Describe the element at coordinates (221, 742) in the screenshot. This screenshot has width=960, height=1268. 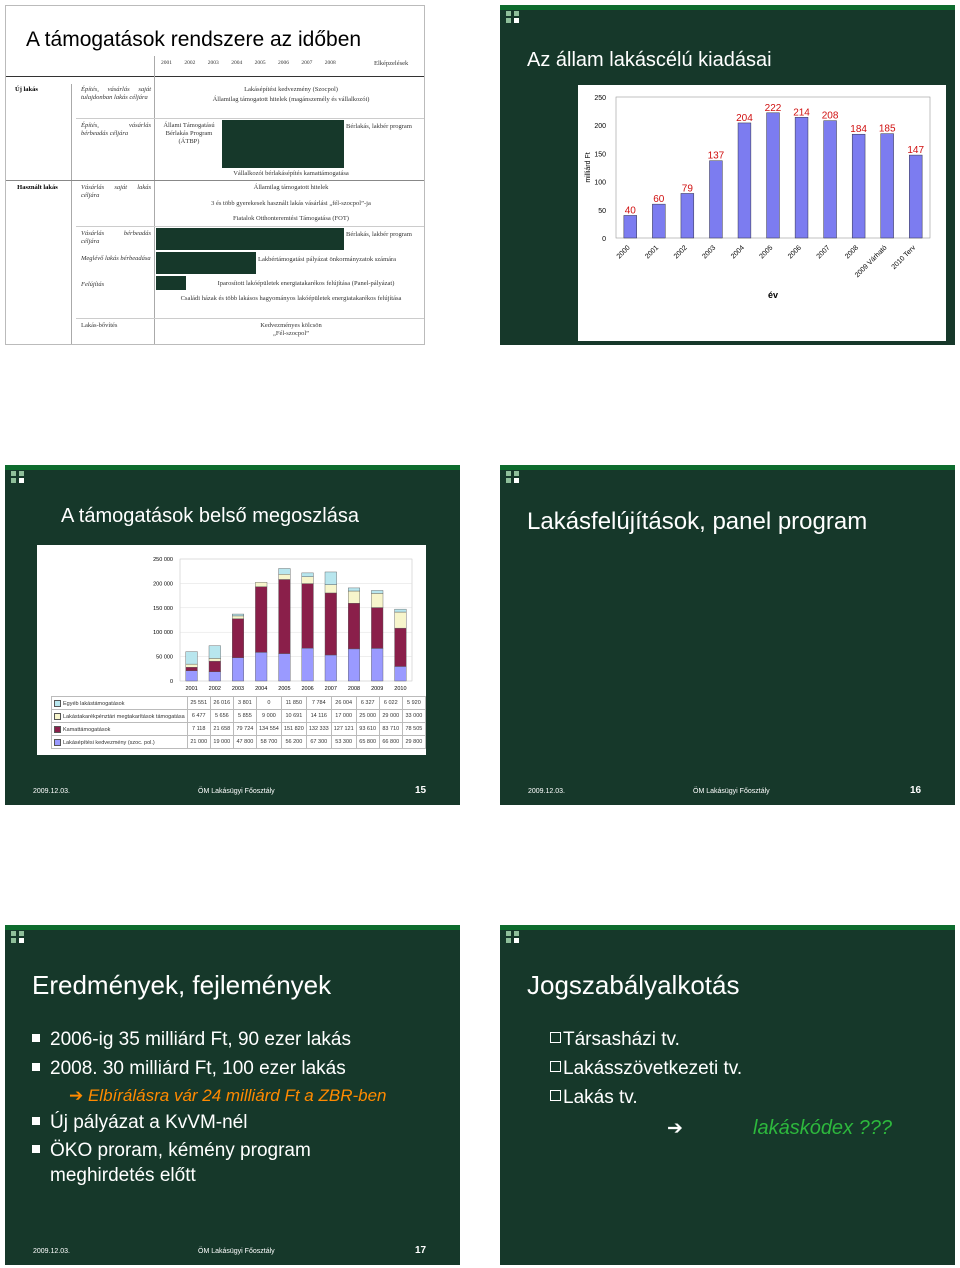
I see `table-cell: 19 000` at that location.